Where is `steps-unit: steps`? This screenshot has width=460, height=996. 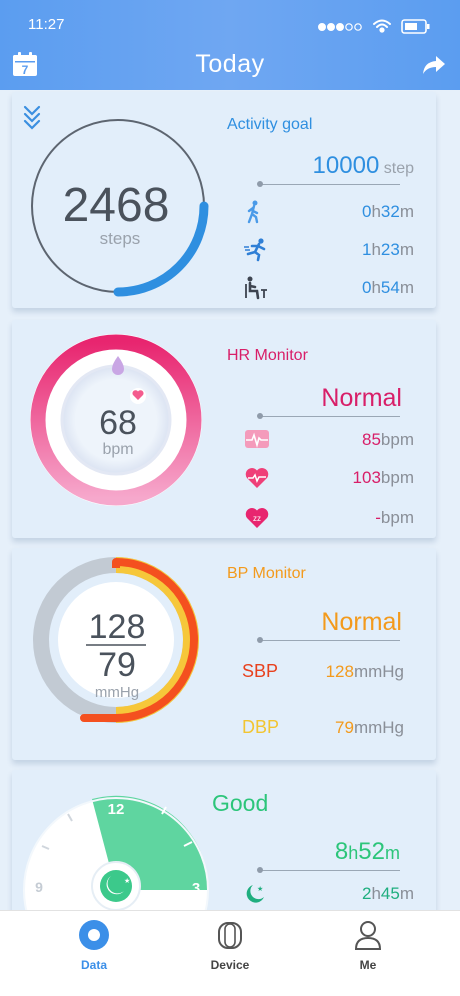
steps-unit: steps is located at coordinates (120, 238).